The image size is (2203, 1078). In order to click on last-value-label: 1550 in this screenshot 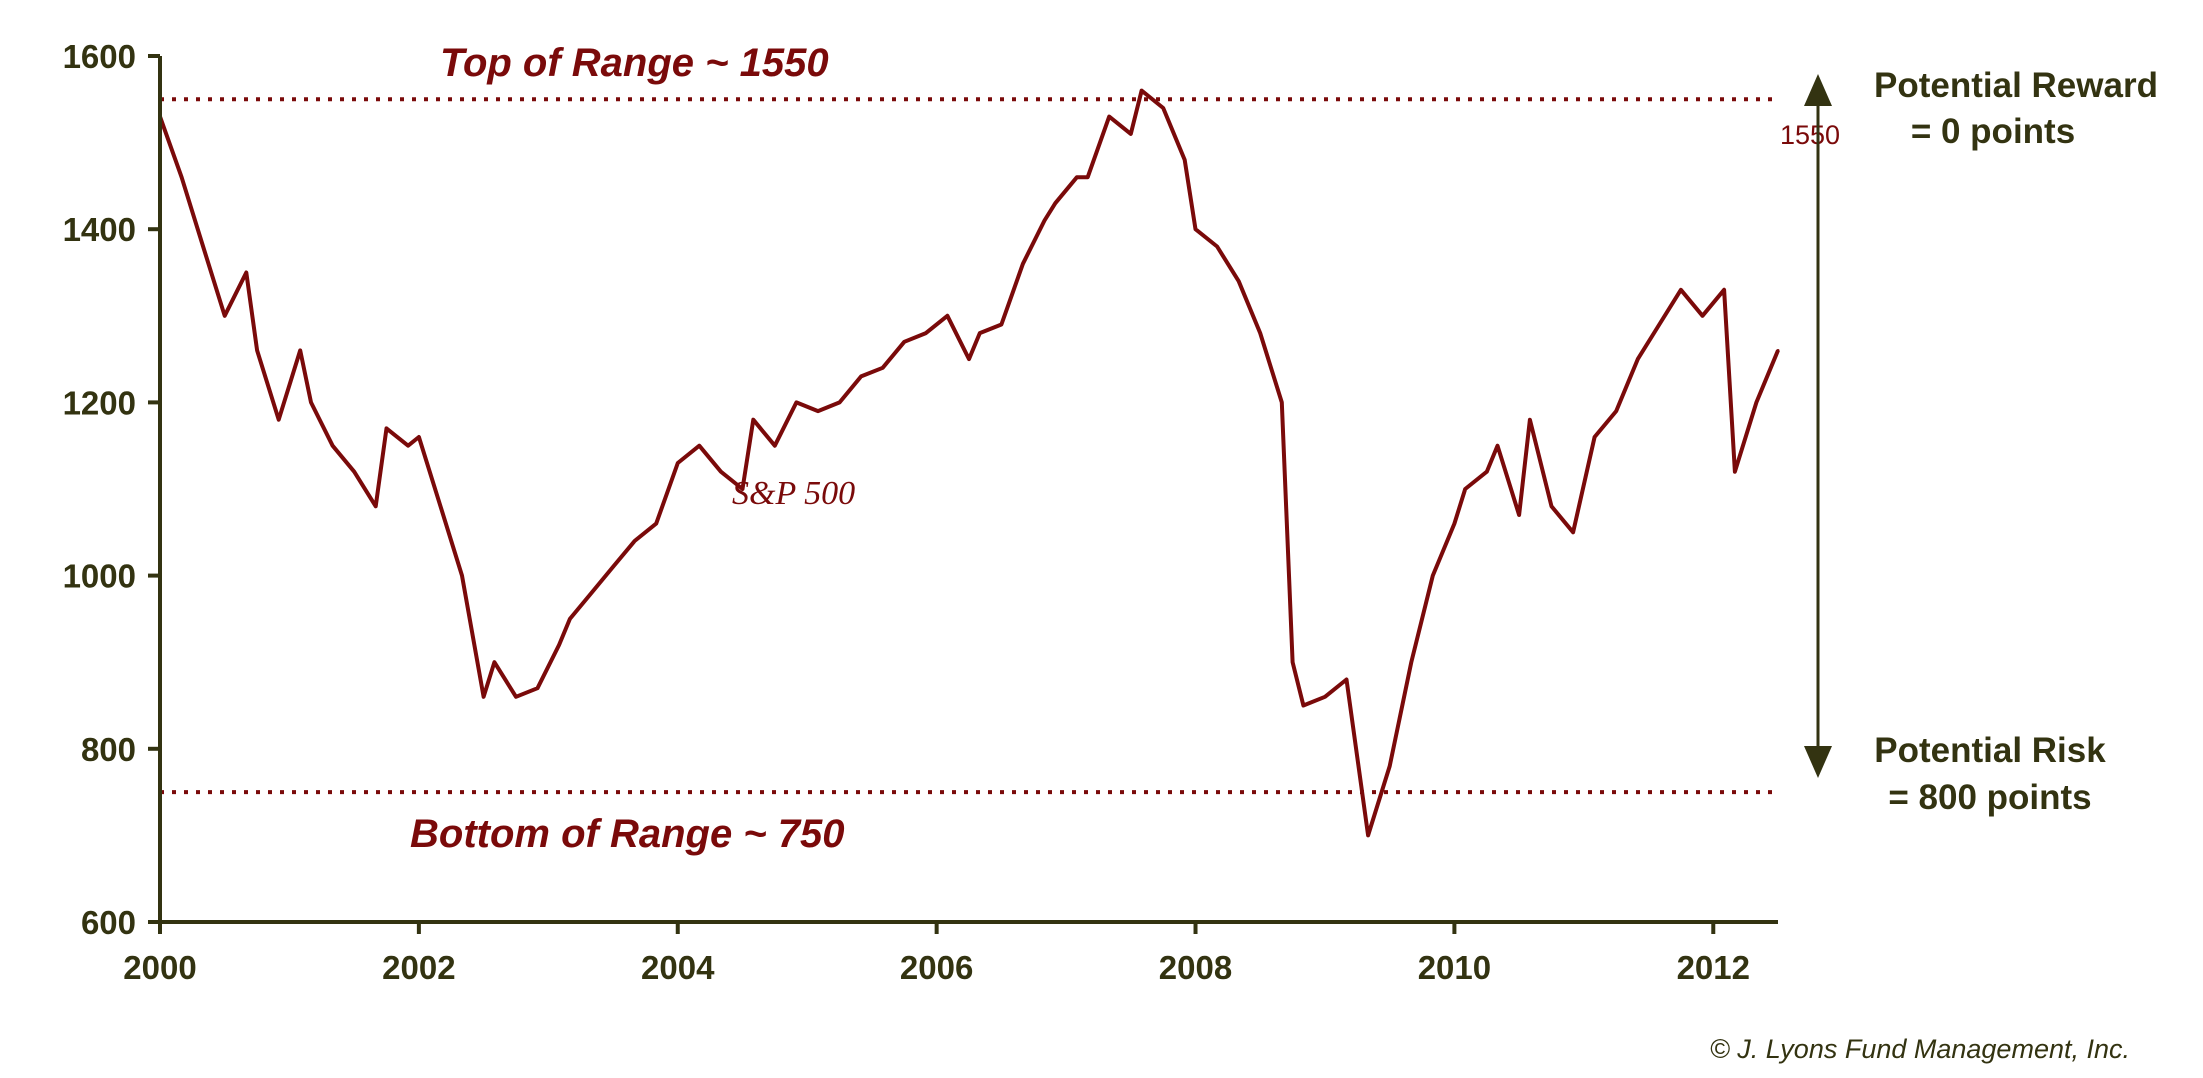, I will do `click(1810, 135)`.